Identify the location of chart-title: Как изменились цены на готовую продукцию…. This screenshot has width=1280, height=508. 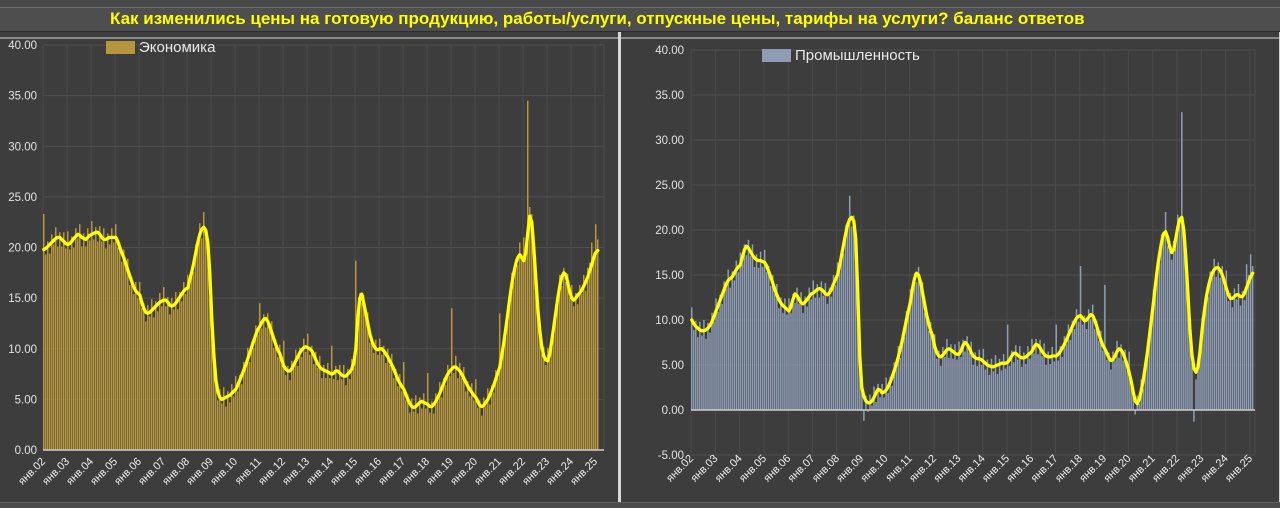
(597, 18).